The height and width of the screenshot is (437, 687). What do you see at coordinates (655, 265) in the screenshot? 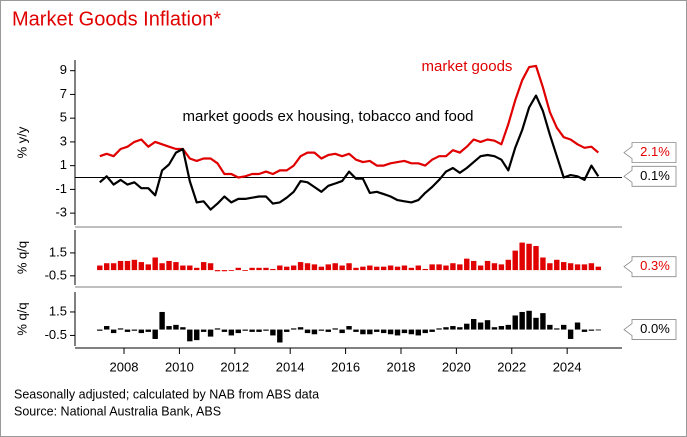
I see `end-label: 0.3%` at bounding box center [655, 265].